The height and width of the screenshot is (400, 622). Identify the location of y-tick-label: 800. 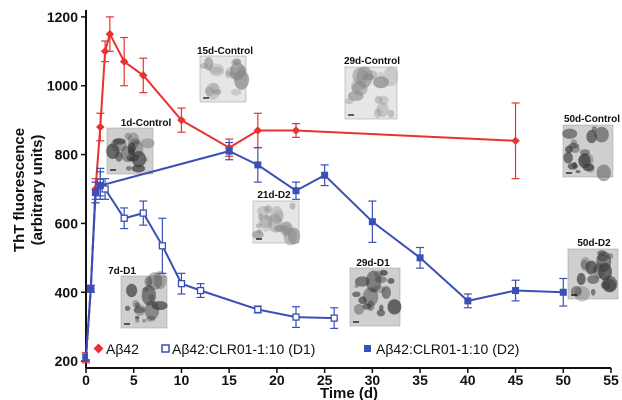
(67, 155).